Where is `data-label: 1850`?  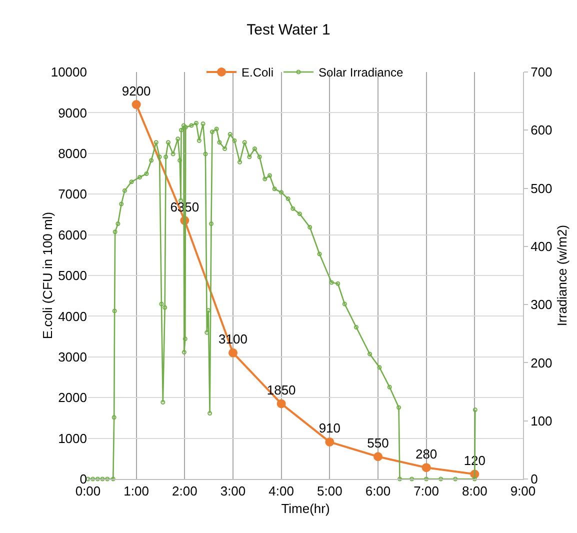 data-label: 1850 is located at coordinates (281, 390).